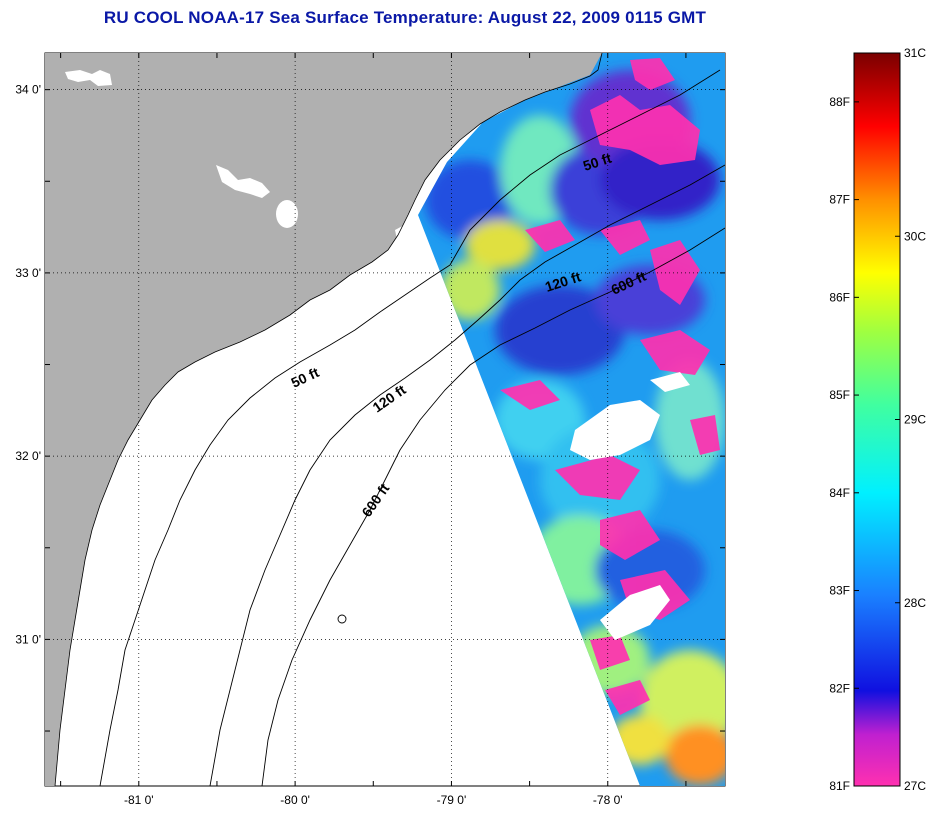 The width and height of the screenshot is (936, 817). Describe the element at coordinates (839, 200) in the screenshot. I see `colorbar-f-label: 87F` at that location.